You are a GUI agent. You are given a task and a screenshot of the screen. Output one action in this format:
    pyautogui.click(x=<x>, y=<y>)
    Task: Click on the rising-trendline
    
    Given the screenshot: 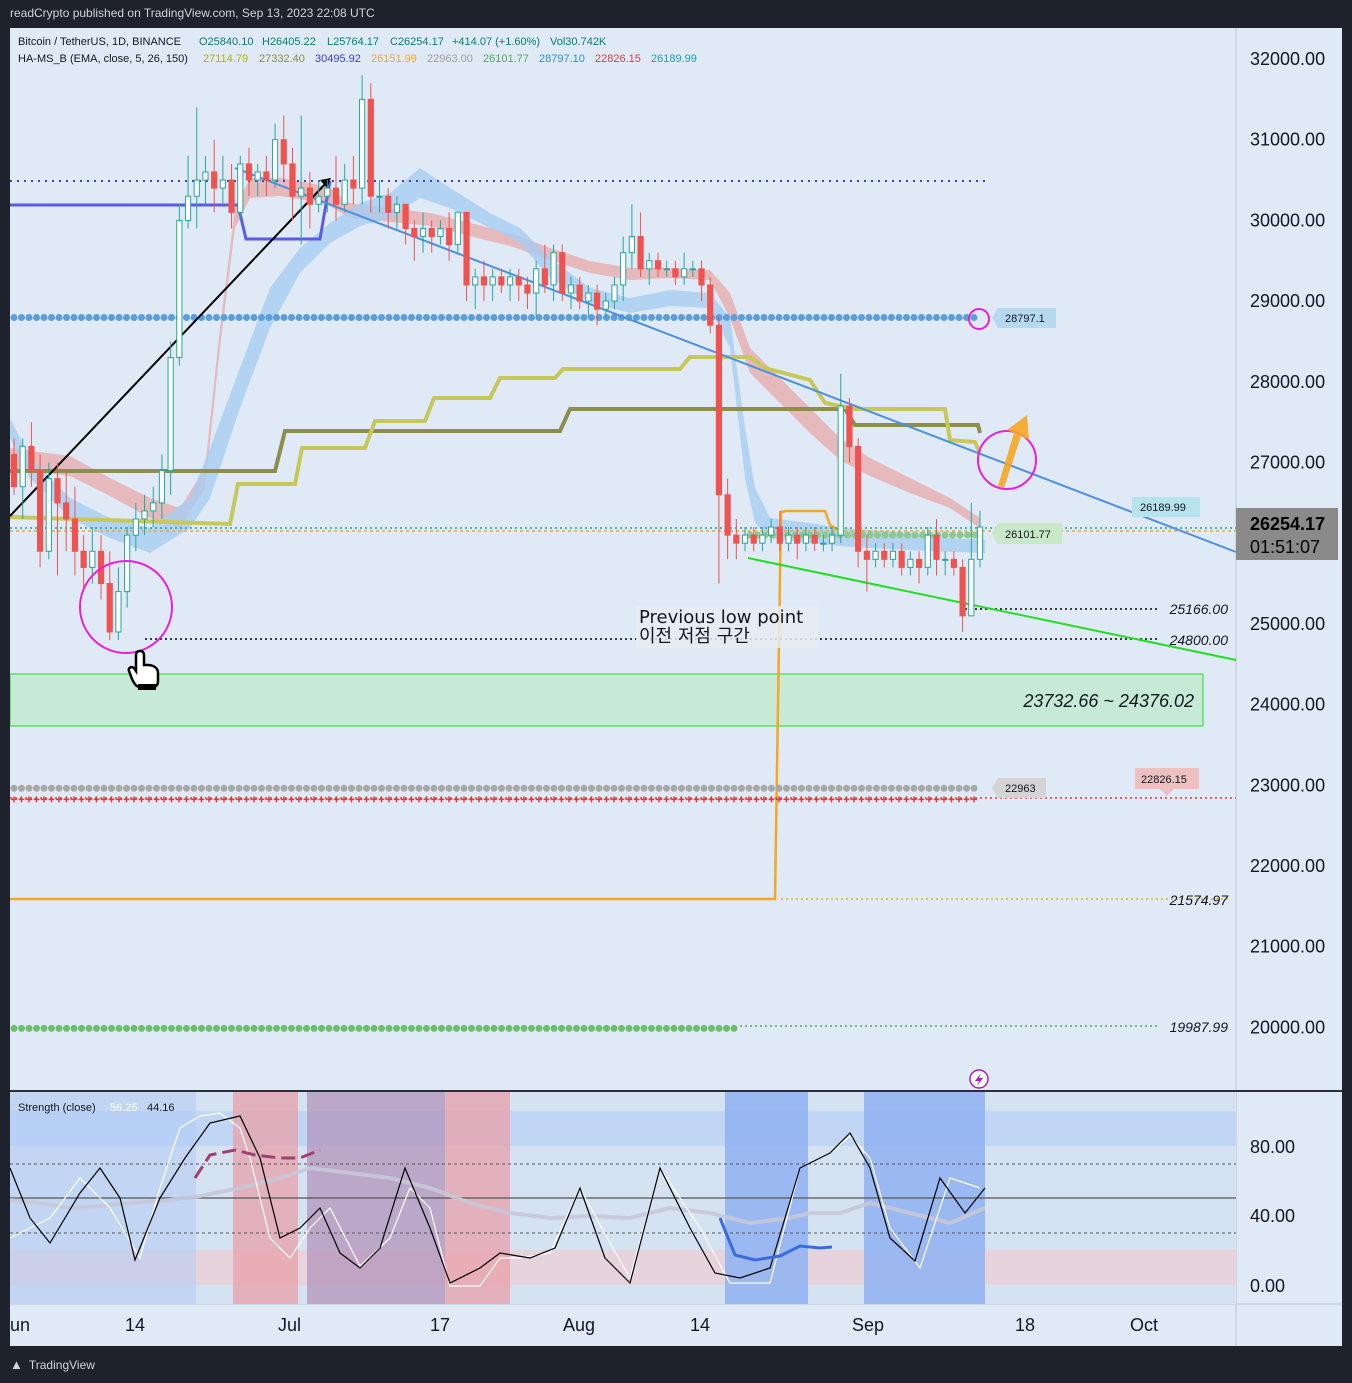 What is the action you would take?
    pyautogui.click(x=169, y=348)
    